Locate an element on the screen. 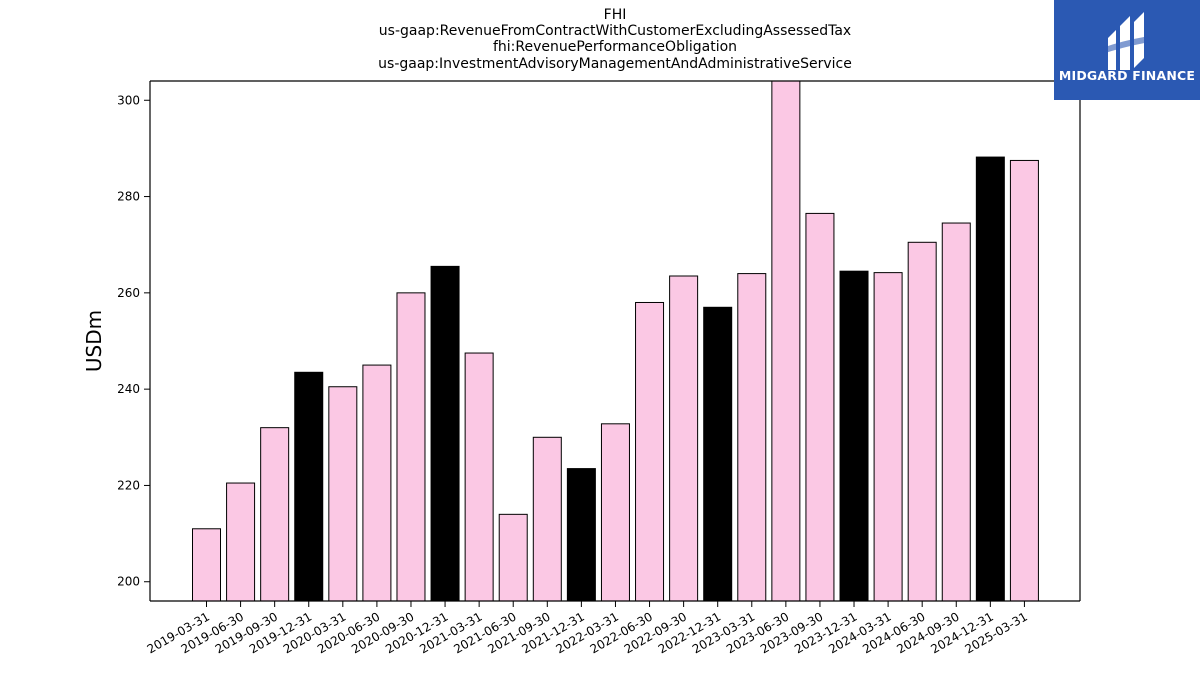 The height and width of the screenshot is (675, 1200). y-tick-label-300: 300 is located at coordinates (128, 100).